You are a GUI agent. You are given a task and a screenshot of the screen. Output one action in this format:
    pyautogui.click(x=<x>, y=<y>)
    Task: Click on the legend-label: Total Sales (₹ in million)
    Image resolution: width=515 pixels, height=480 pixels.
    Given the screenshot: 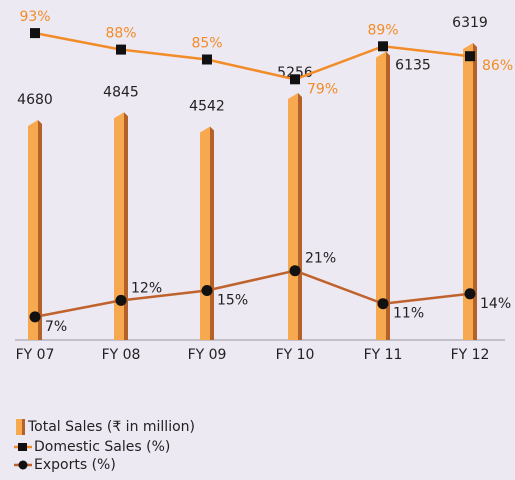 What is the action you would take?
    pyautogui.click(x=111, y=427)
    